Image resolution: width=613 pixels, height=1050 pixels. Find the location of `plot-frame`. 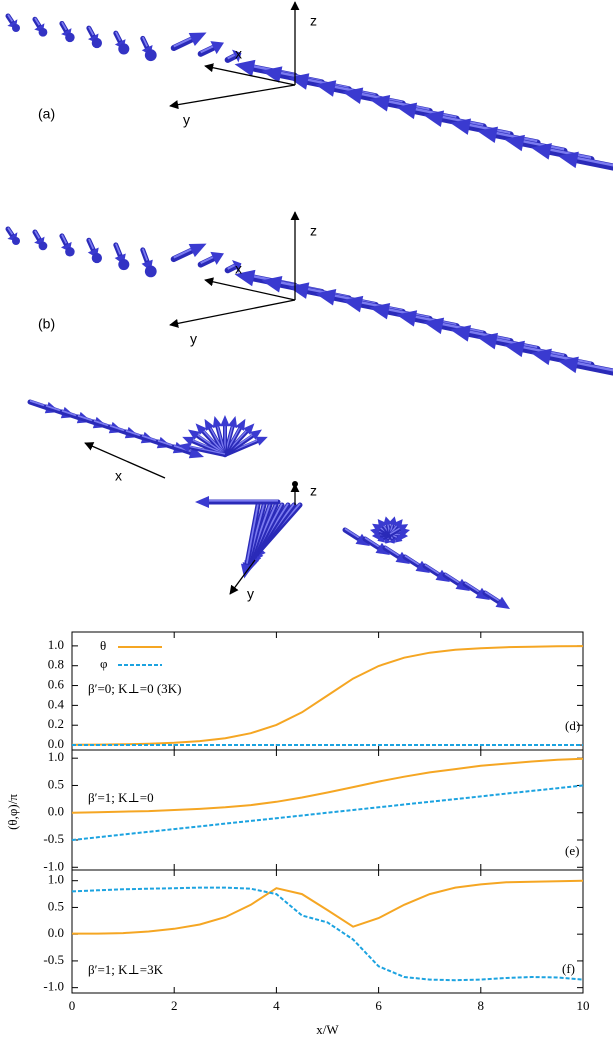

plot-frame is located at coordinates (327, 810).